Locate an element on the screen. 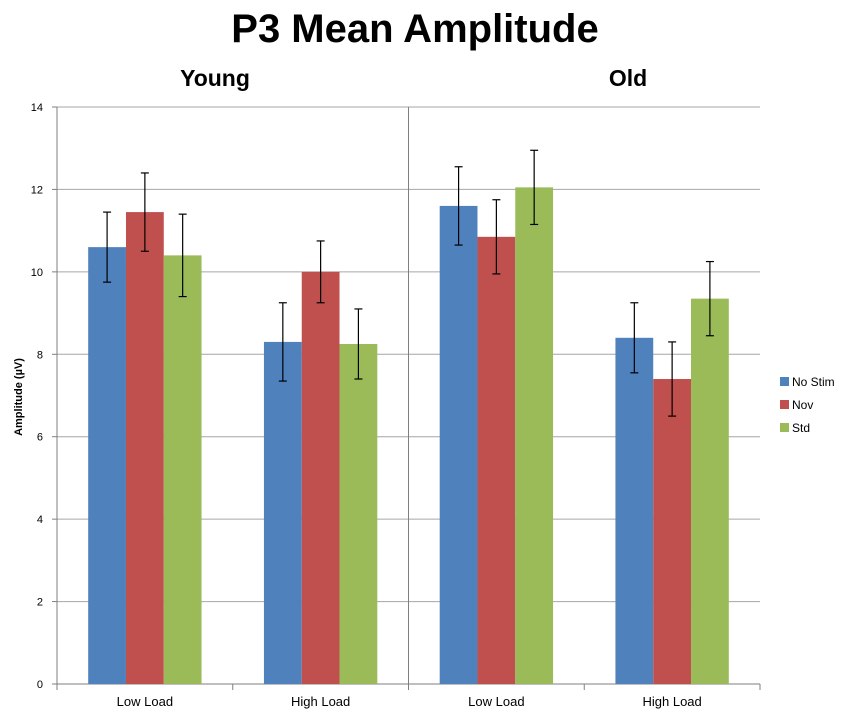  bar-young-high-load-no-stim is located at coordinates (282, 512).